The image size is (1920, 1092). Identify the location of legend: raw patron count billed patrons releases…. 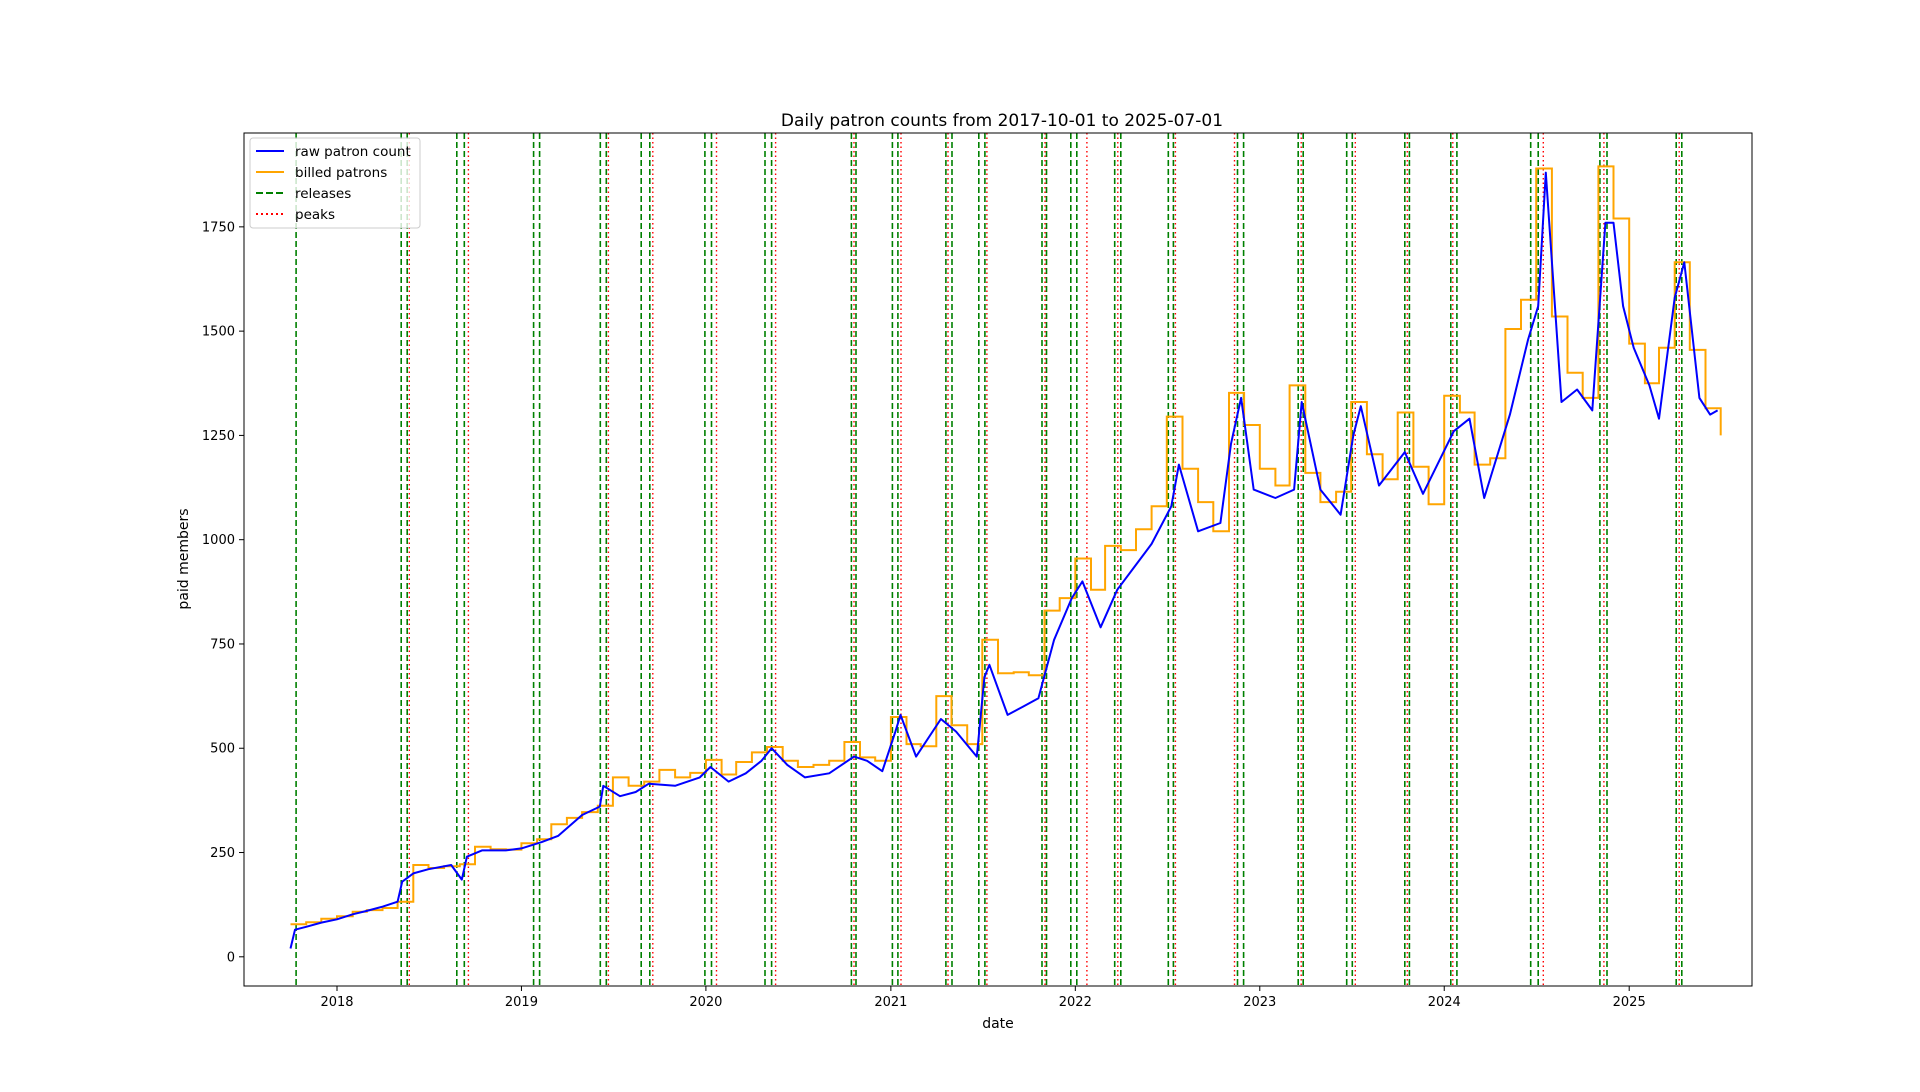
(335, 183).